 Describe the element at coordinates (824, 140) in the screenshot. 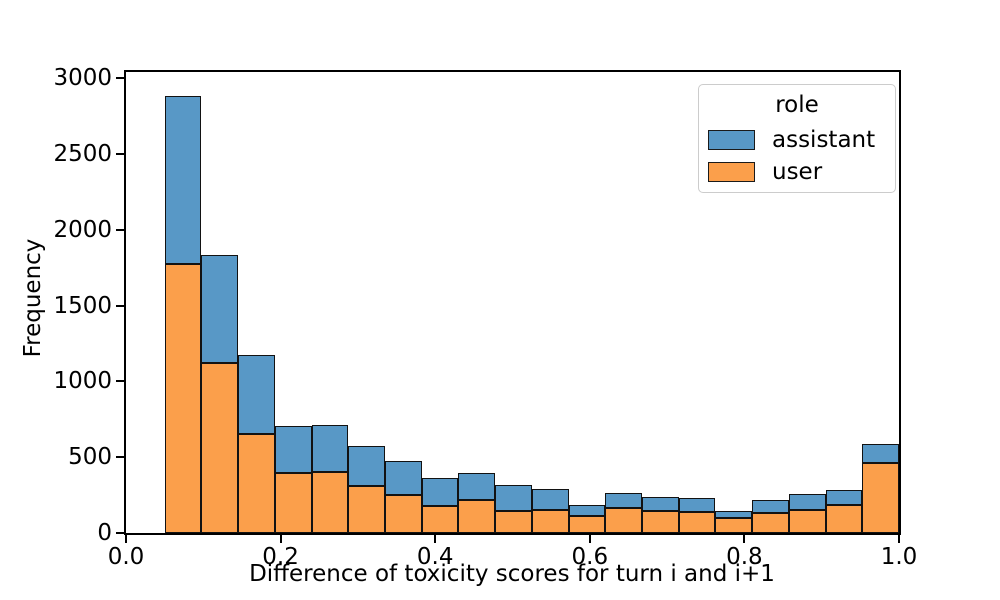

I see `legend-label-assistant: assistant` at that location.